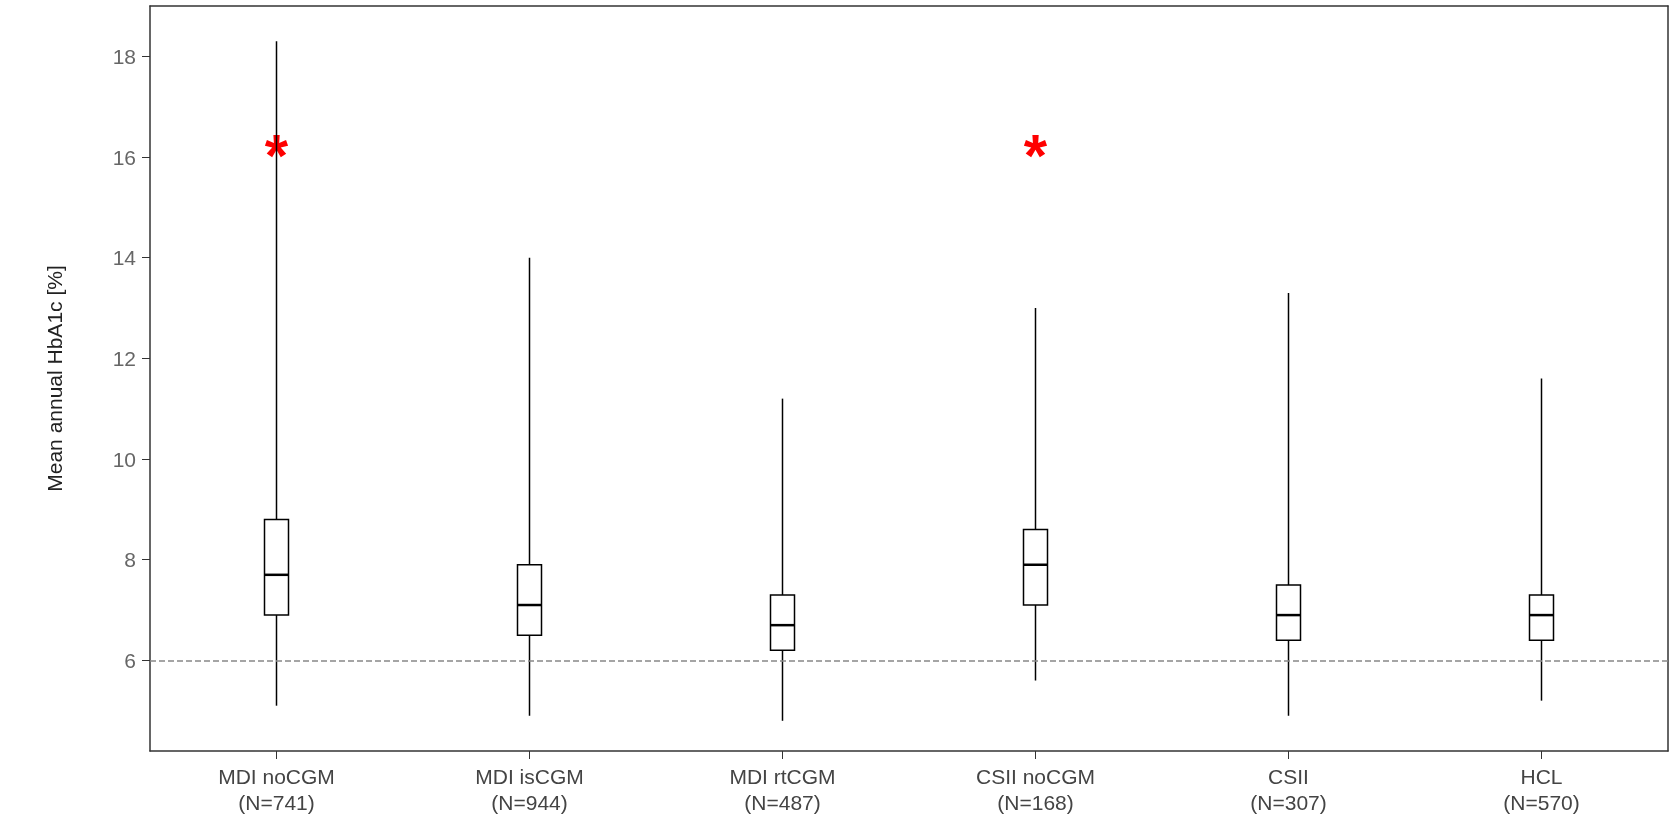  I want to click on annotation: *, so click(1035, 155).